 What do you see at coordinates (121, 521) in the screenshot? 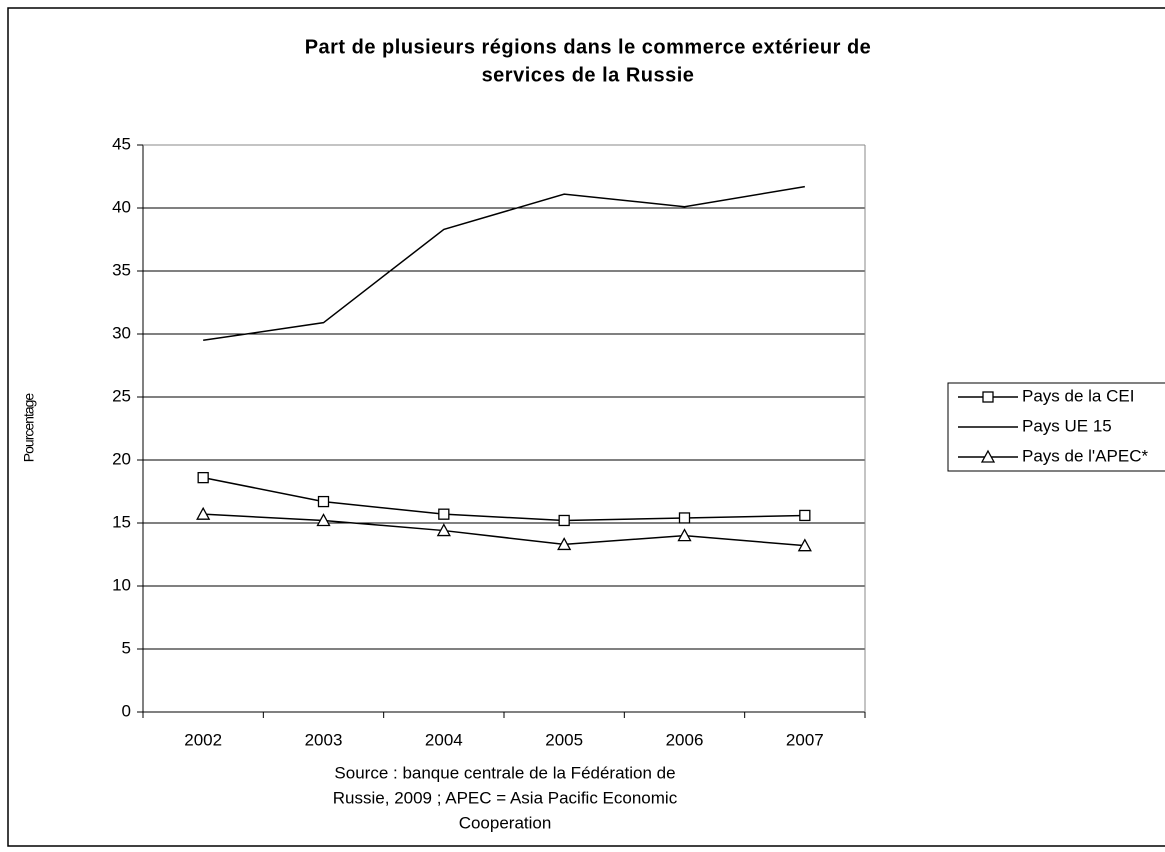
I see `y-tick-label: 15` at bounding box center [121, 521].